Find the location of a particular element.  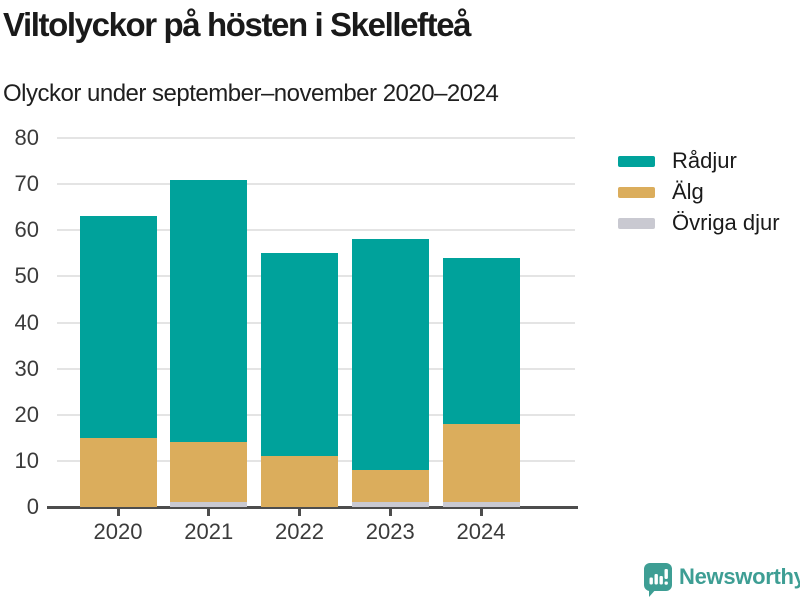

x-axis-tick-2022 is located at coordinates (299, 512).